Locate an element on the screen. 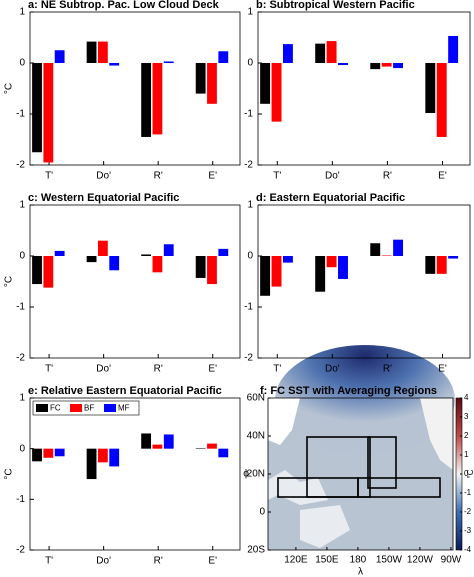 This screenshot has width=474, height=577. y-axis-label: ϕ is located at coordinates (246, 474).